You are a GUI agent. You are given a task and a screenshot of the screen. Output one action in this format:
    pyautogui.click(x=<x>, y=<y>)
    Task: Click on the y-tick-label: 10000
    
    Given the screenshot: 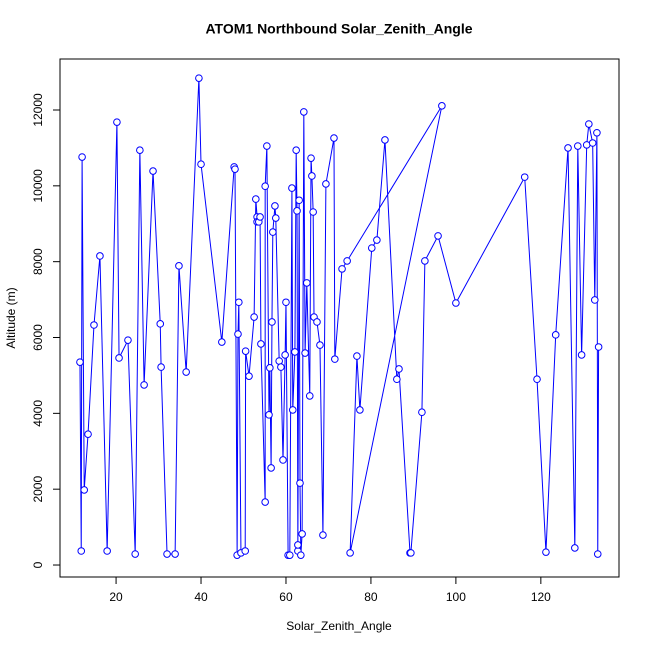 What is the action you would take?
    pyautogui.click(x=38, y=186)
    